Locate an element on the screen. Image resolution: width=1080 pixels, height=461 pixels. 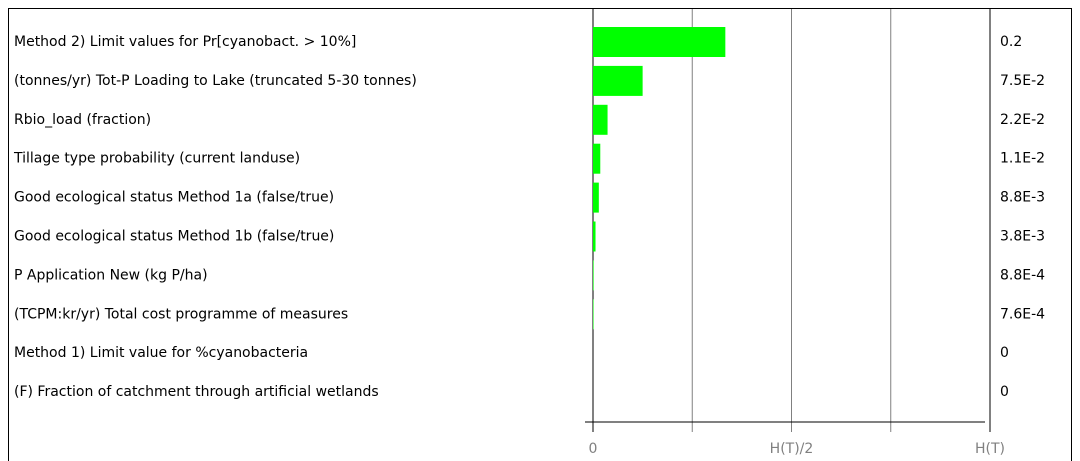
category-label: Method 1) Limit value for %cyanobacteria is located at coordinates (161, 353).